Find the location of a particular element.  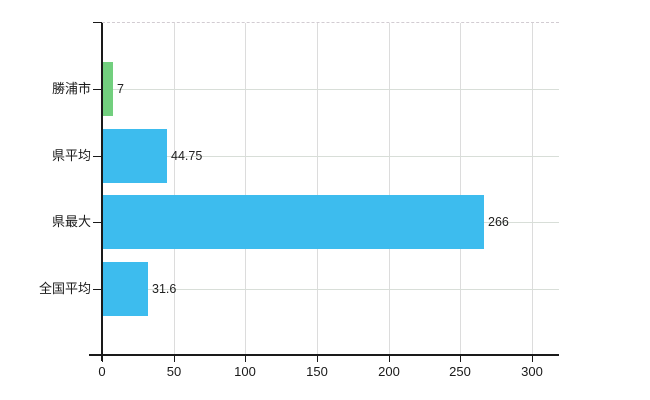

x-axis-line is located at coordinates (324, 355).